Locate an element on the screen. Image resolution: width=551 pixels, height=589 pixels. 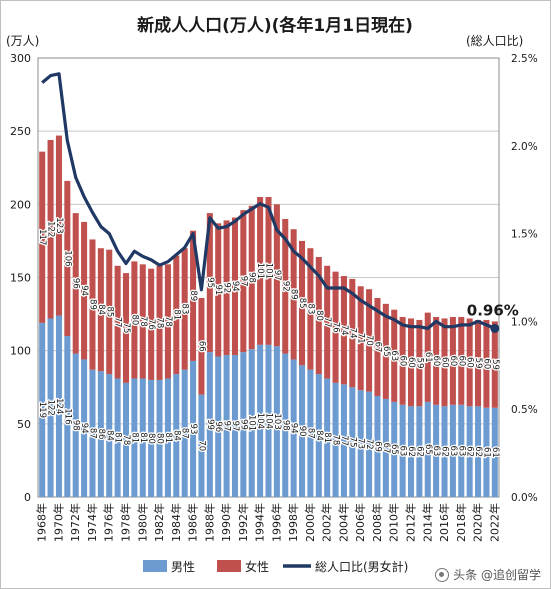
x-tick-label: 2020年 is located at coordinates (478, 522).